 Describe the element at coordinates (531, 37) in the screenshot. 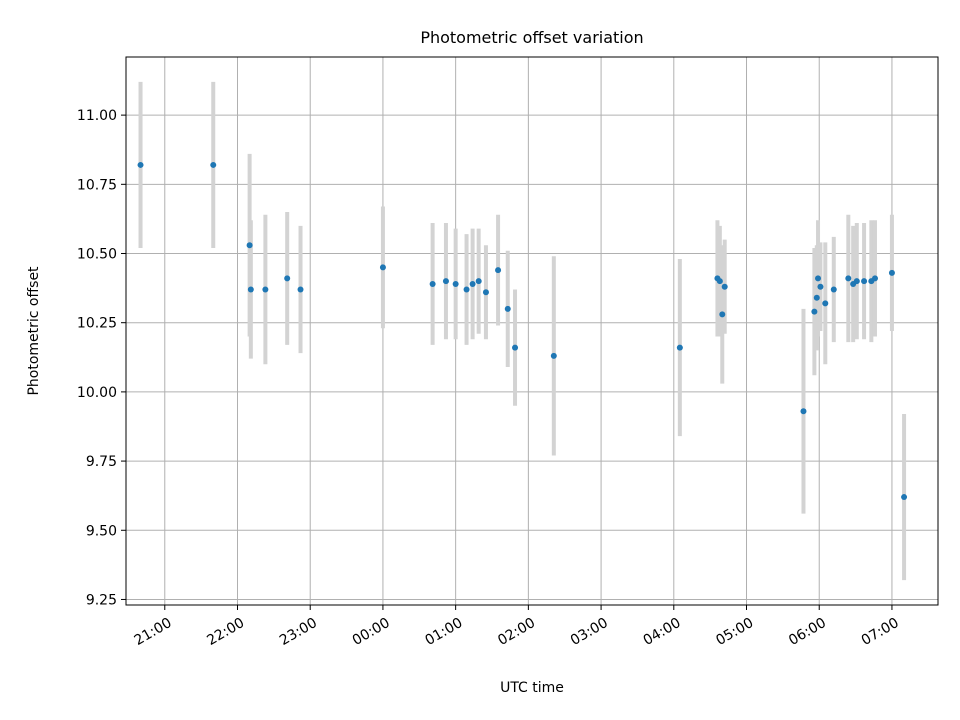

I see `chart-title: Photometric offset variation` at that location.